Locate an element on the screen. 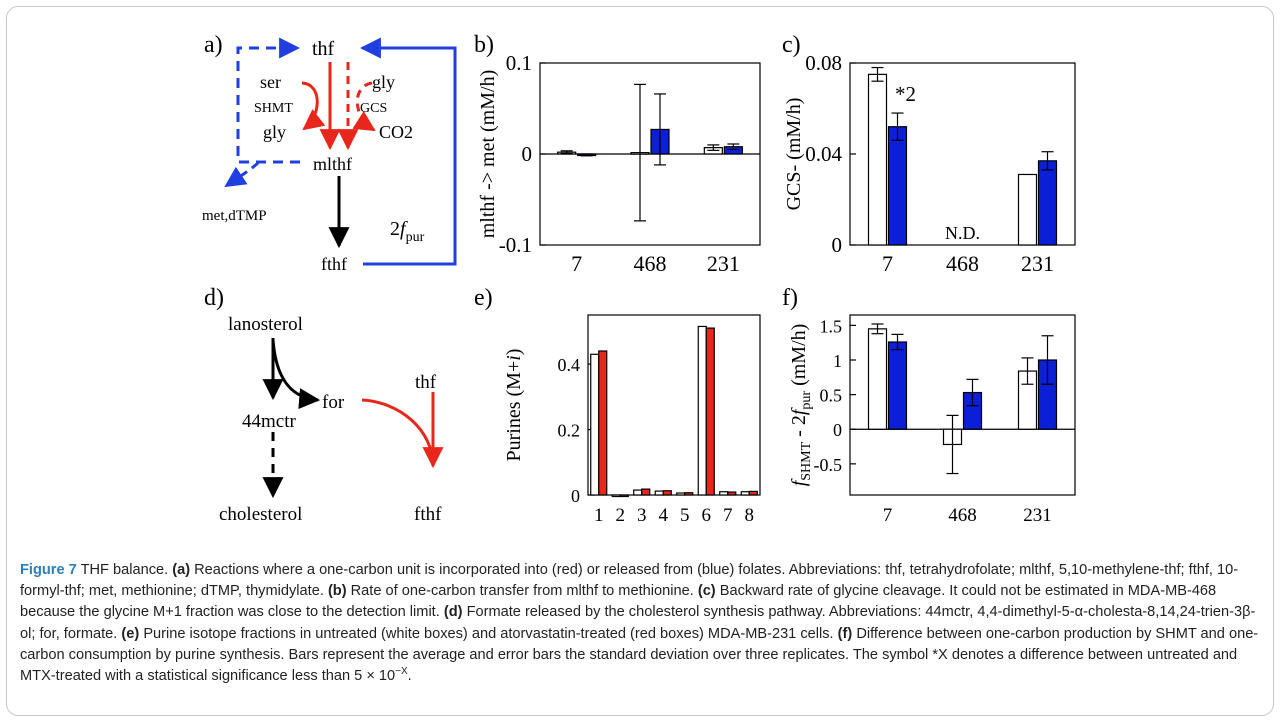  node-thf: thf is located at coordinates (323, 49).